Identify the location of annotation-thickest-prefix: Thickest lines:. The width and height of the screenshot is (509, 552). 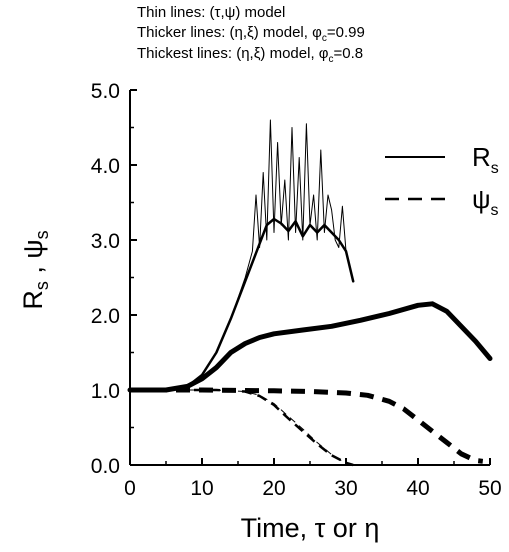
(187, 53).